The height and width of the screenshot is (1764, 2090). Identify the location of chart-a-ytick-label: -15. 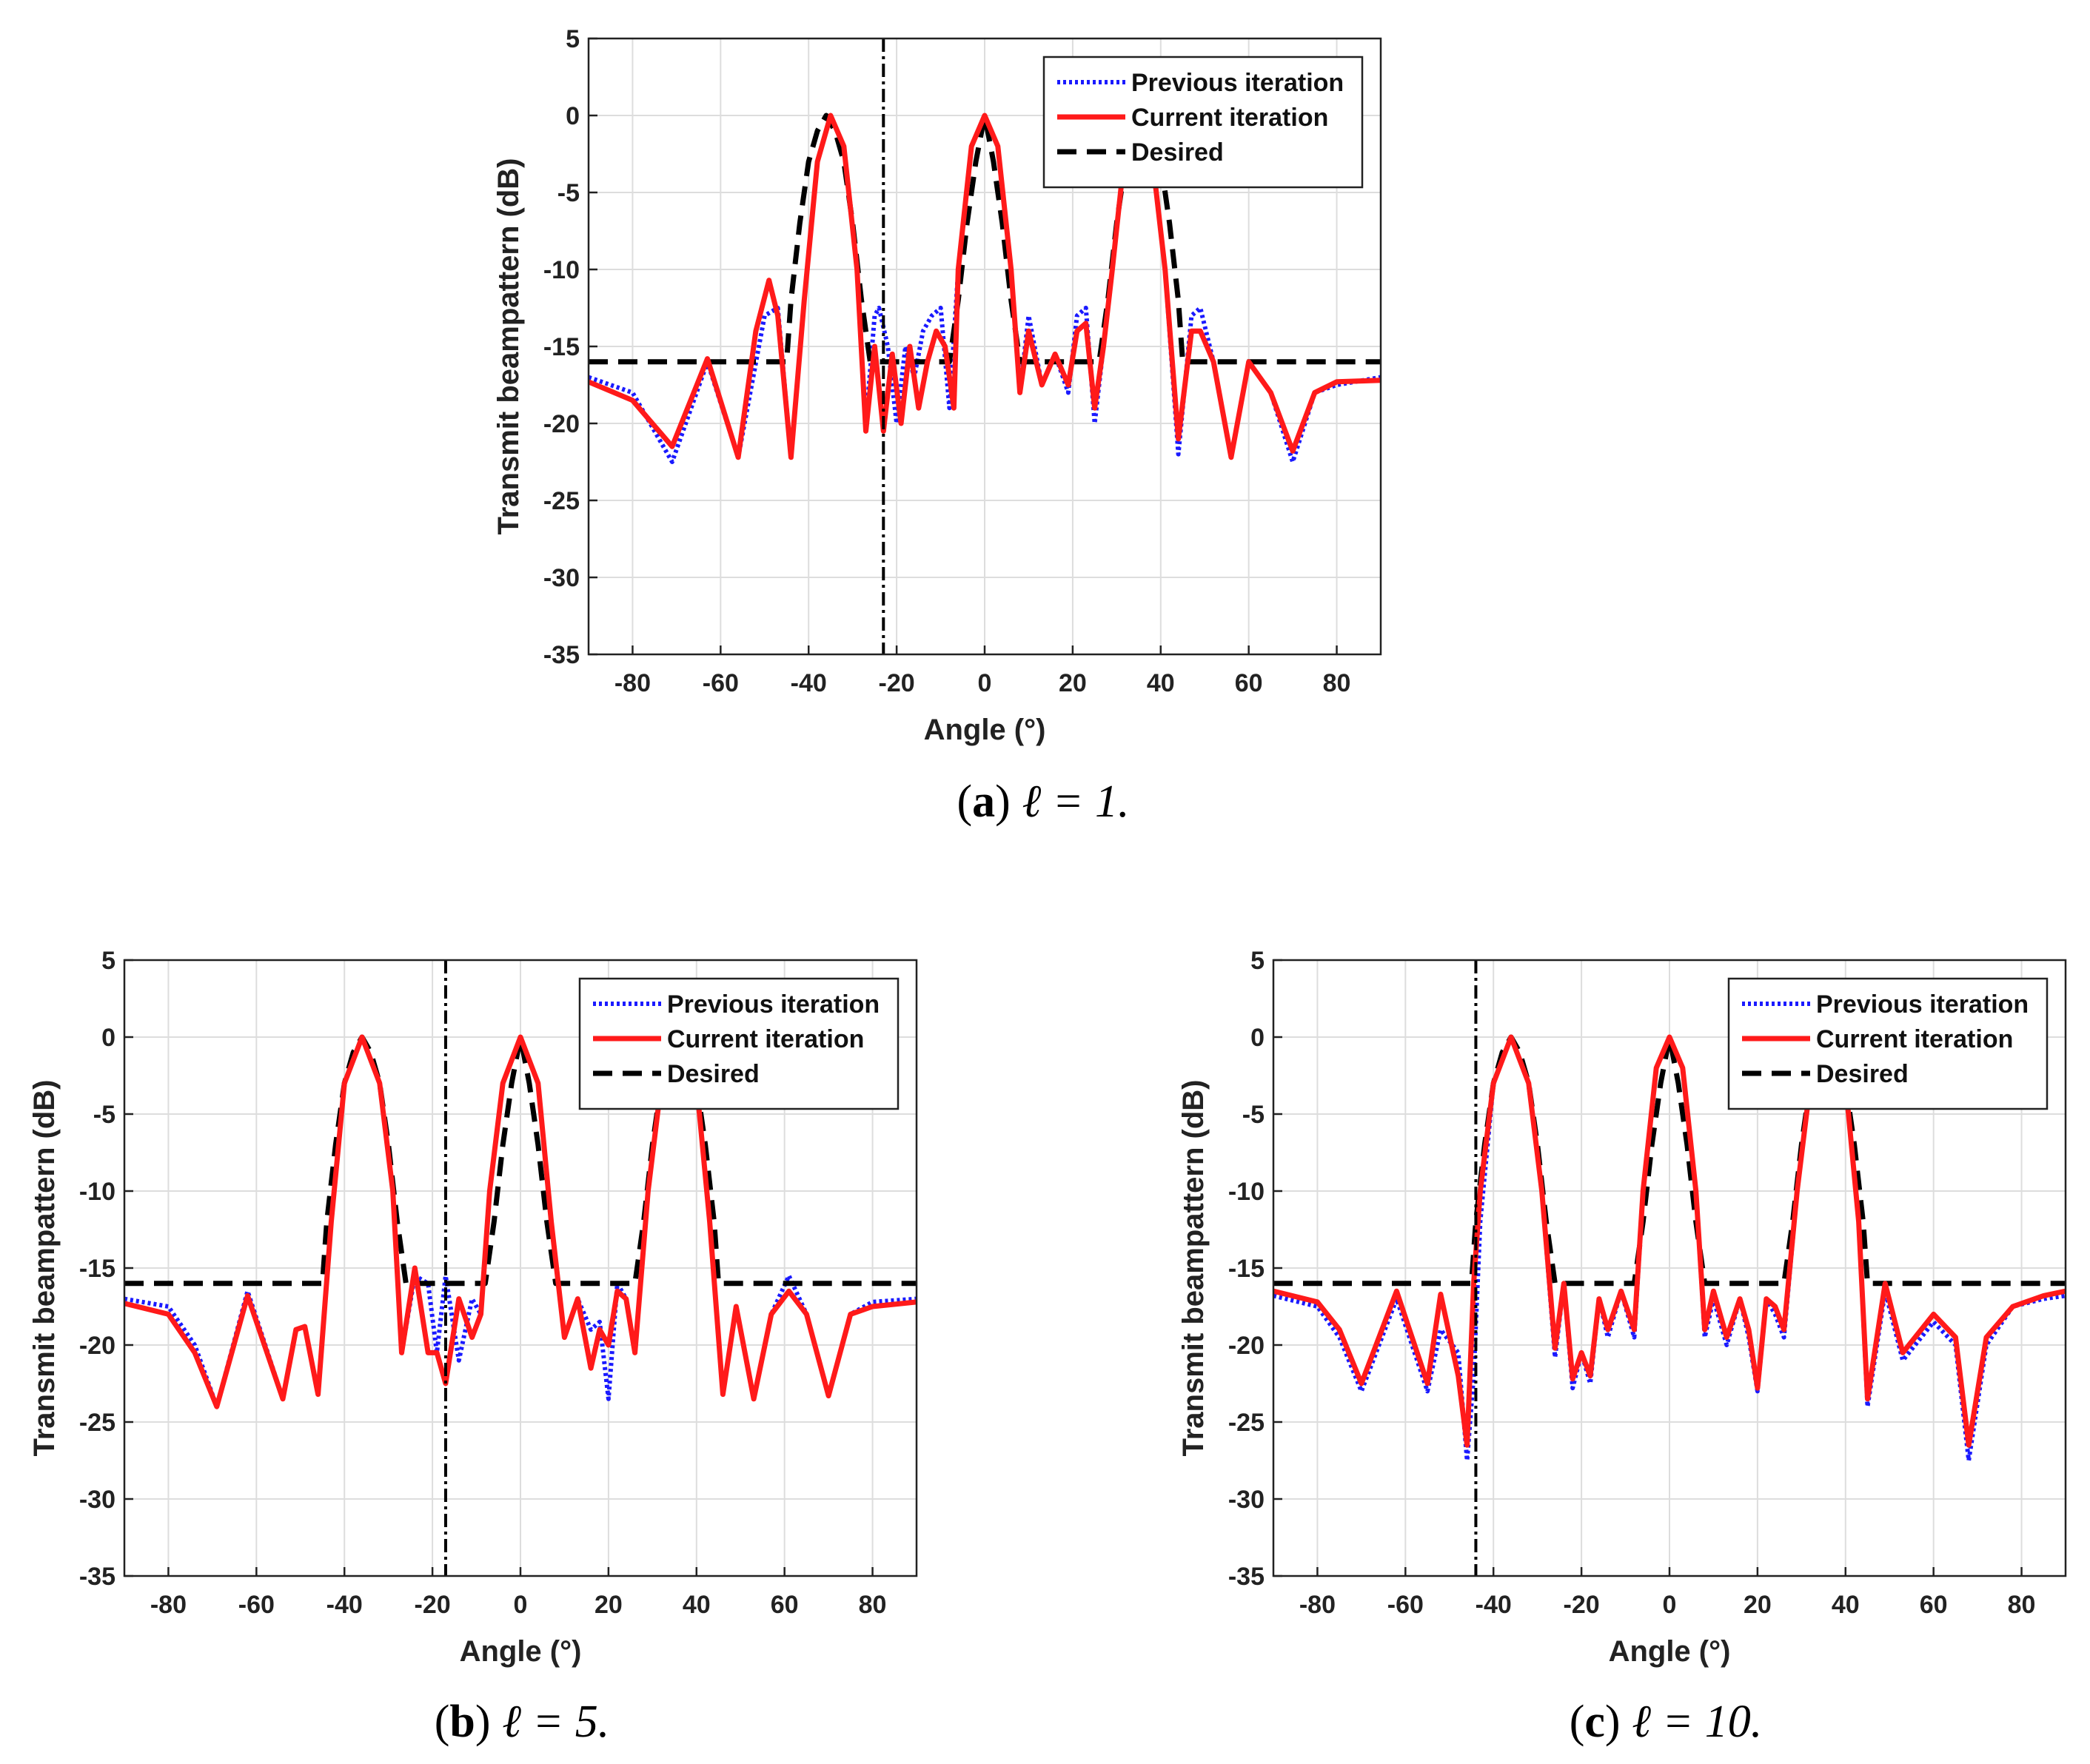
(561, 347).